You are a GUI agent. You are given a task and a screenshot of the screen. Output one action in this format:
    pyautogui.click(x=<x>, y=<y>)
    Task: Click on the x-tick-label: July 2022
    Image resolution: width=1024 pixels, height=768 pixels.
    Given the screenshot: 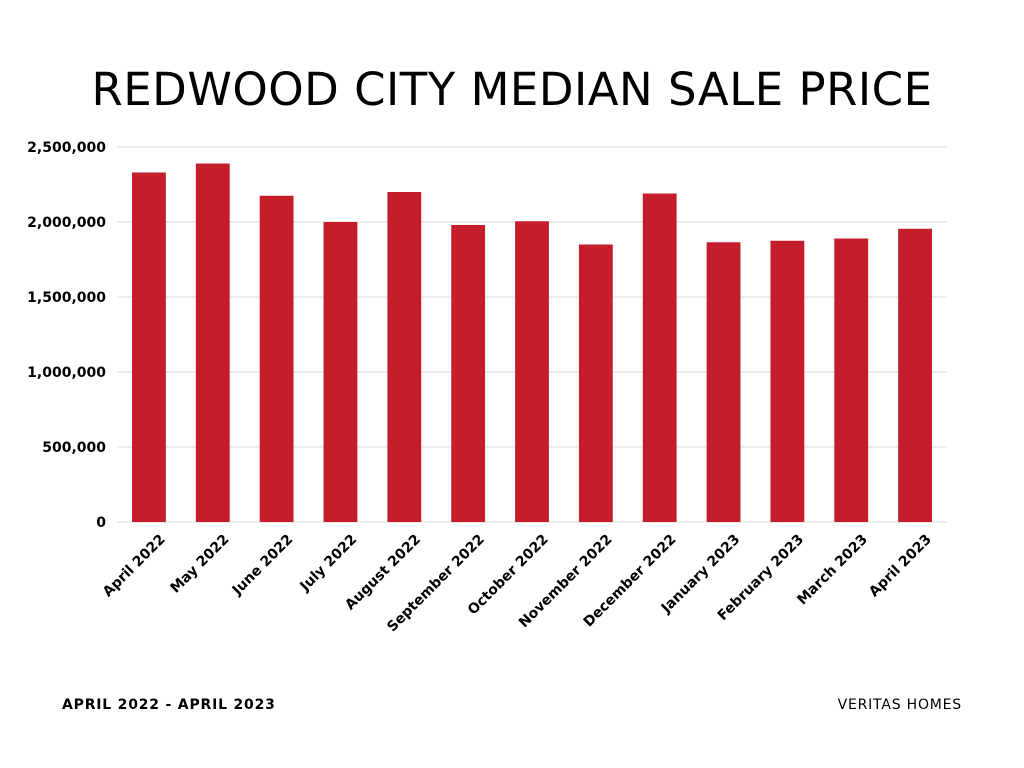 What is the action you would take?
    pyautogui.click(x=329, y=564)
    